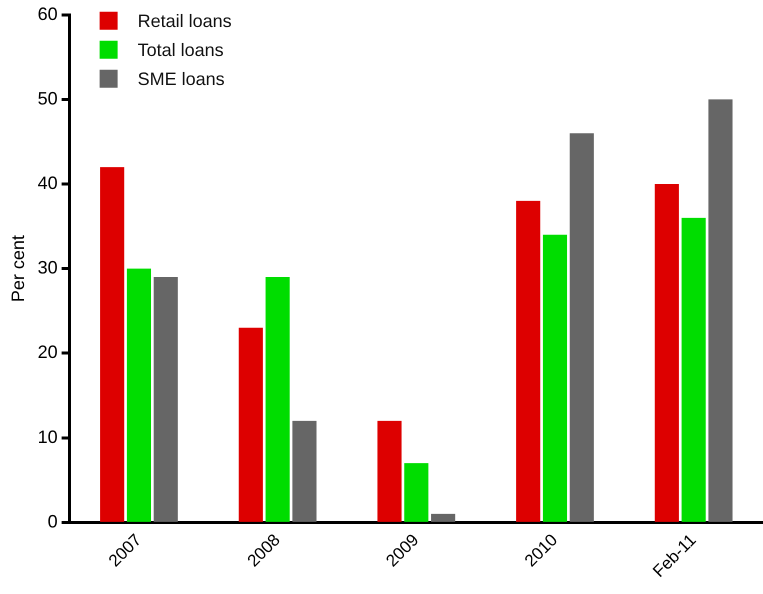  What do you see at coordinates (181, 50) in the screenshot?
I see `legend-label: Total loans` at bounding box center [181, 50].